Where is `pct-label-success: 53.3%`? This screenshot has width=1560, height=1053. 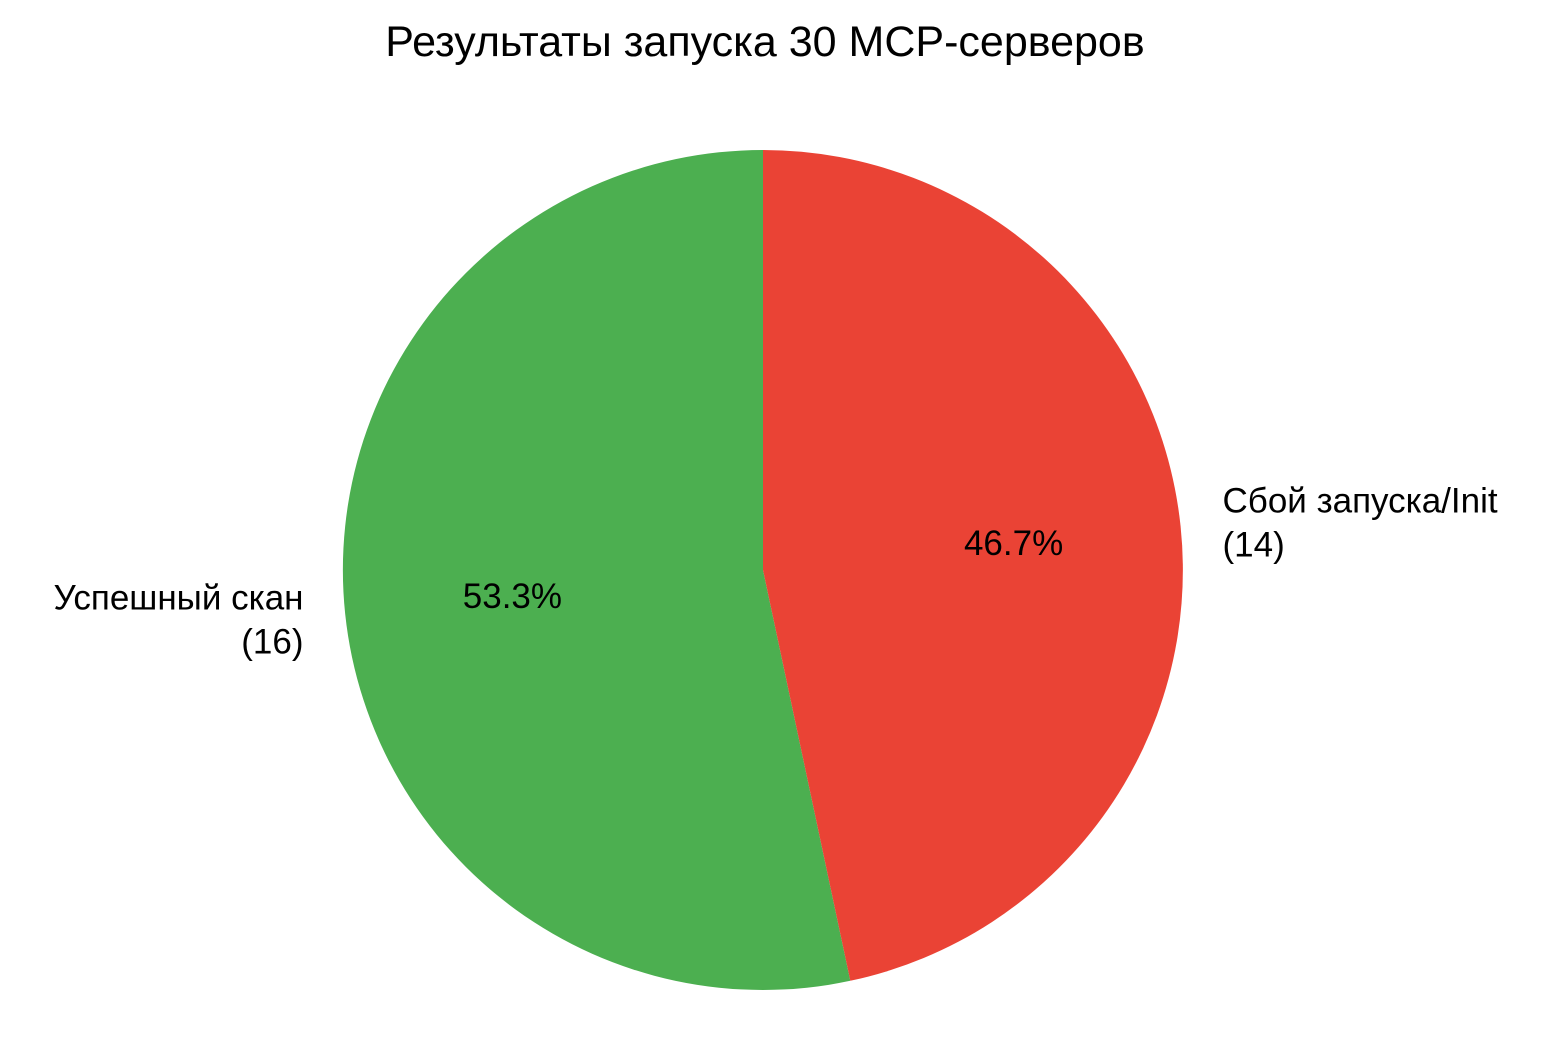
pct-label-success: 53.3% is located at coordinates (512, 596).